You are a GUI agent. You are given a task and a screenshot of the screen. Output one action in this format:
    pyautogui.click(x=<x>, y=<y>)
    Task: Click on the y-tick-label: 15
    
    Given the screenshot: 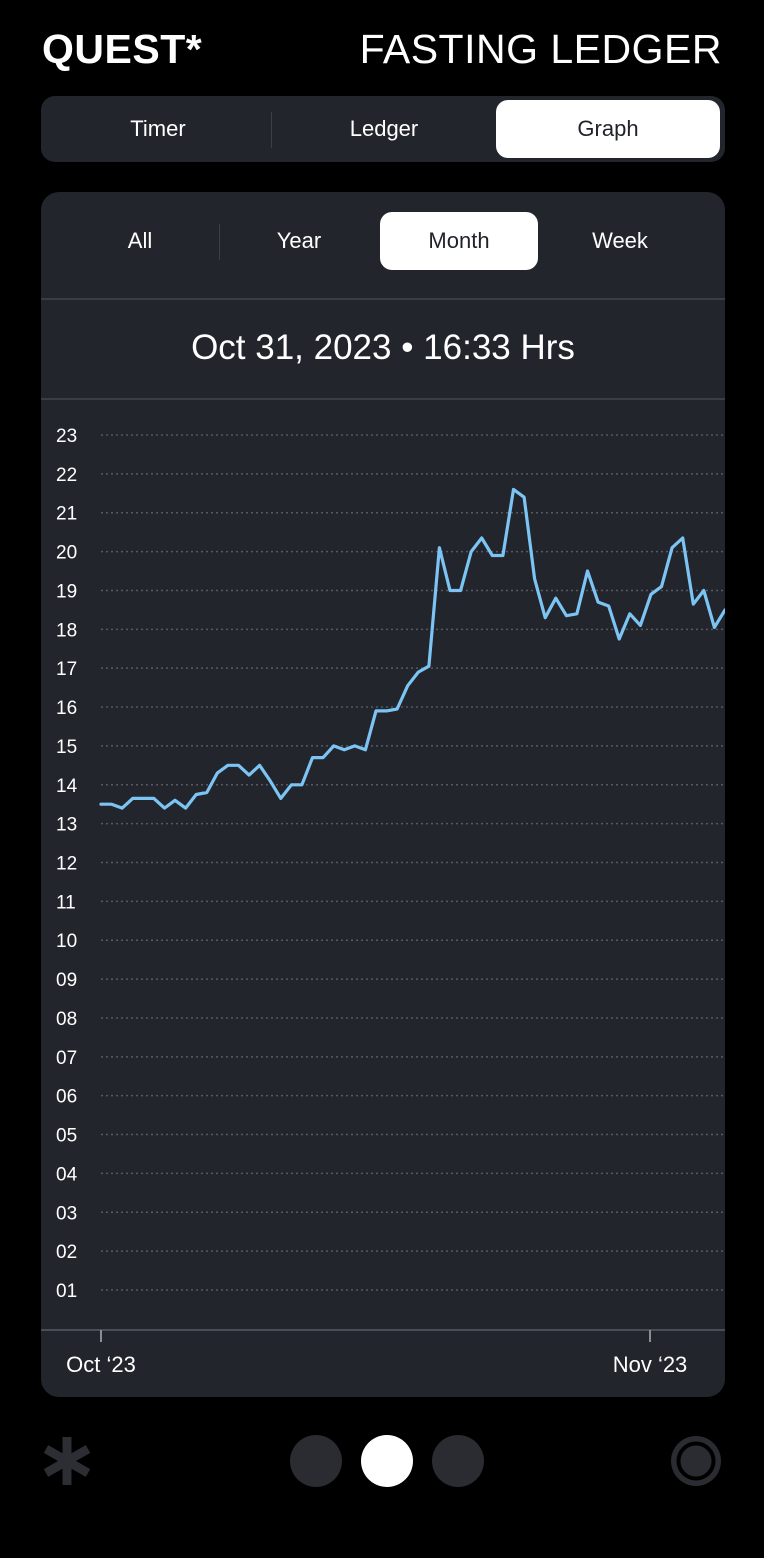 What is the action you would take?
    pyautogui.click(x=66, y=747)
    